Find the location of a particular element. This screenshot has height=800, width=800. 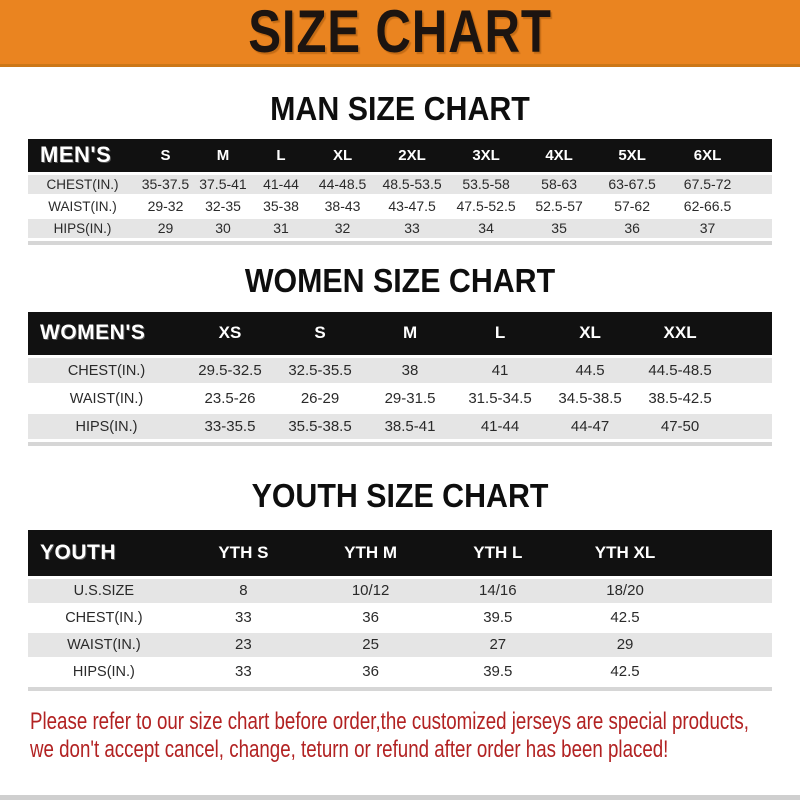

table-row: HIPS(IN.) 33 36 39.5 42.5 is located at coordinates (400, 672).